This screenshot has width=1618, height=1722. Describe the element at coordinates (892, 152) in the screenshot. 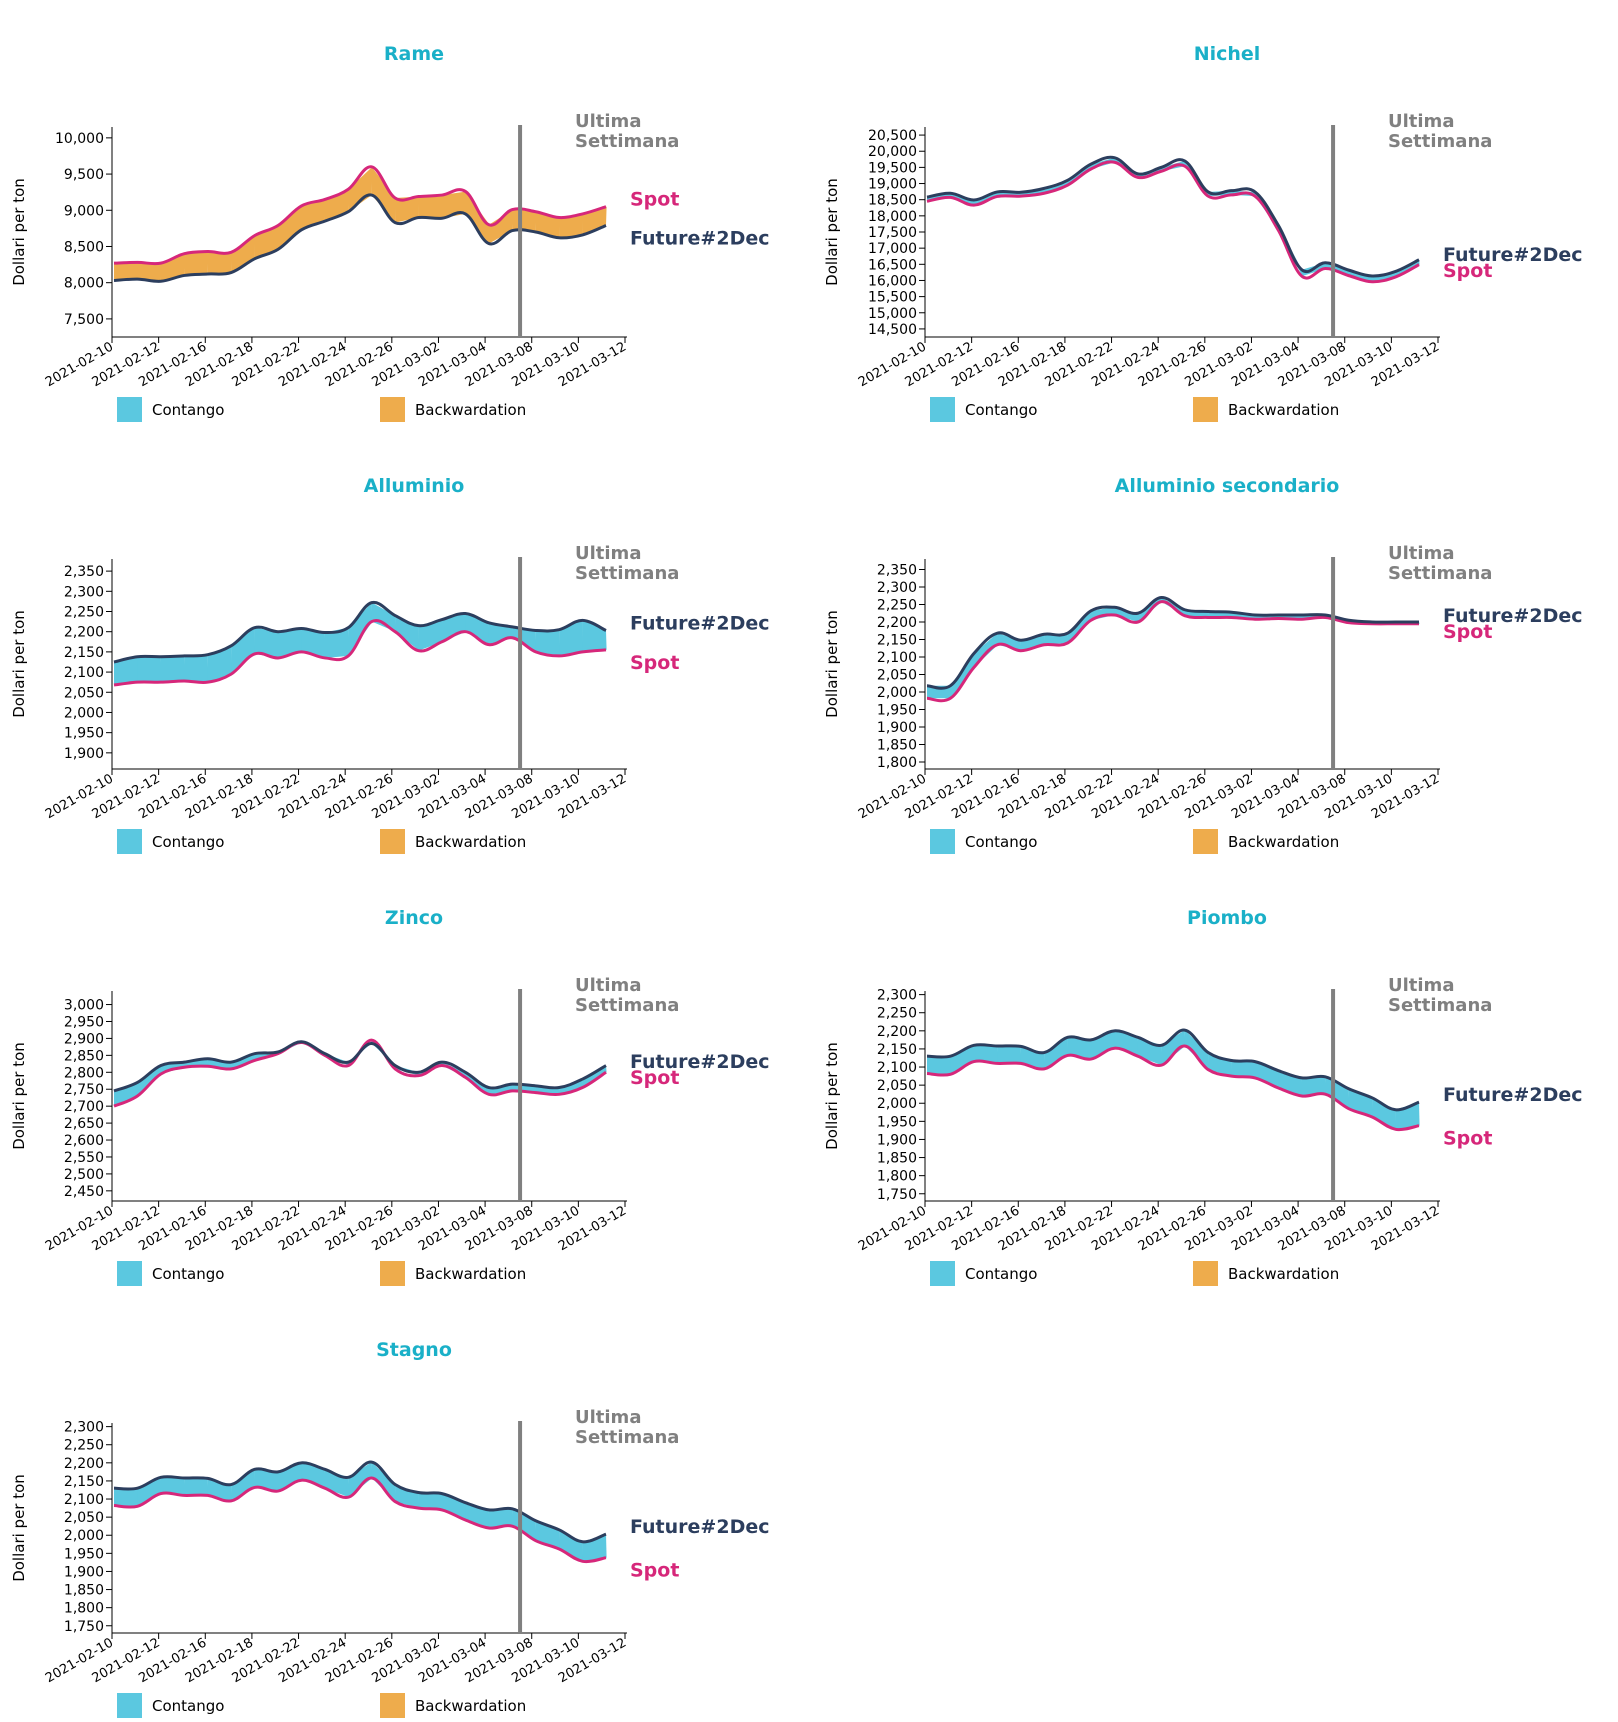

I see `y-tick-label: 20,000` at that location.